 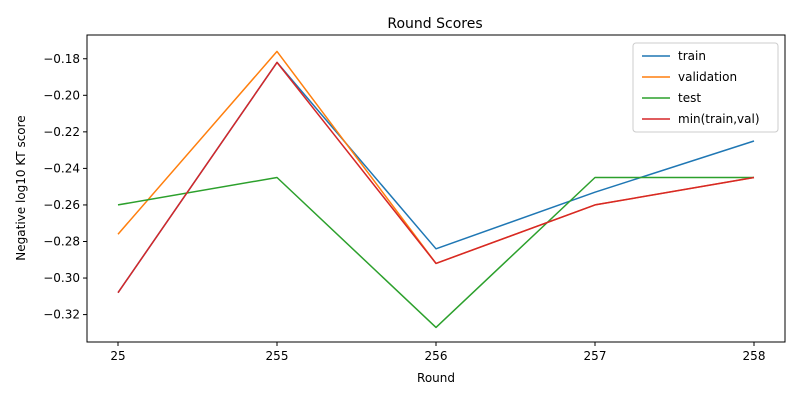 What do you see at coordinates (65, 187) in the screenshot?
I see `y-axis: −0.32 −0.30 −0.28 −0.26 −0.24 −0.22 −0.20 −0.18` at bounding box center [65, 187].